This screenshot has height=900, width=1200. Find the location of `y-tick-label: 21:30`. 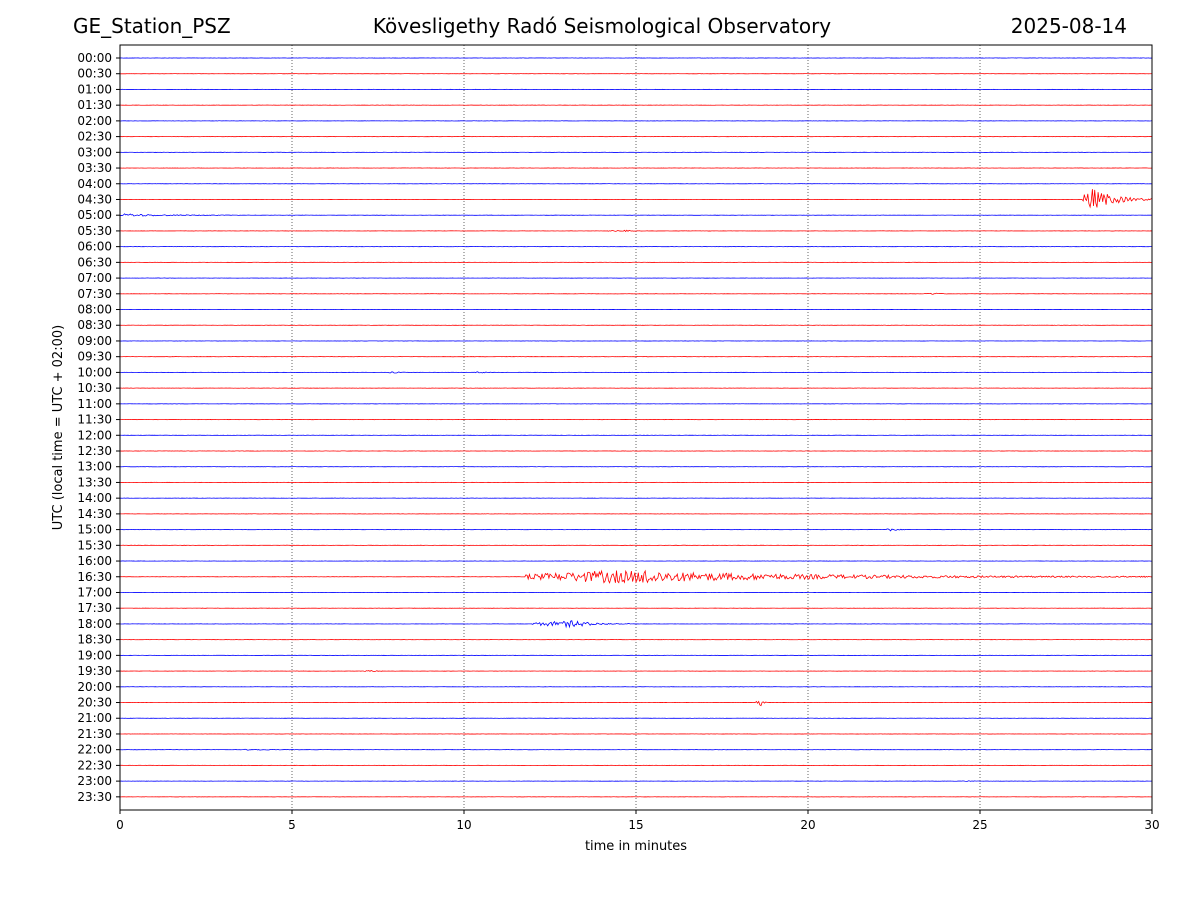

y-tick-label: 21:30 is located at coordinates (94, 734).